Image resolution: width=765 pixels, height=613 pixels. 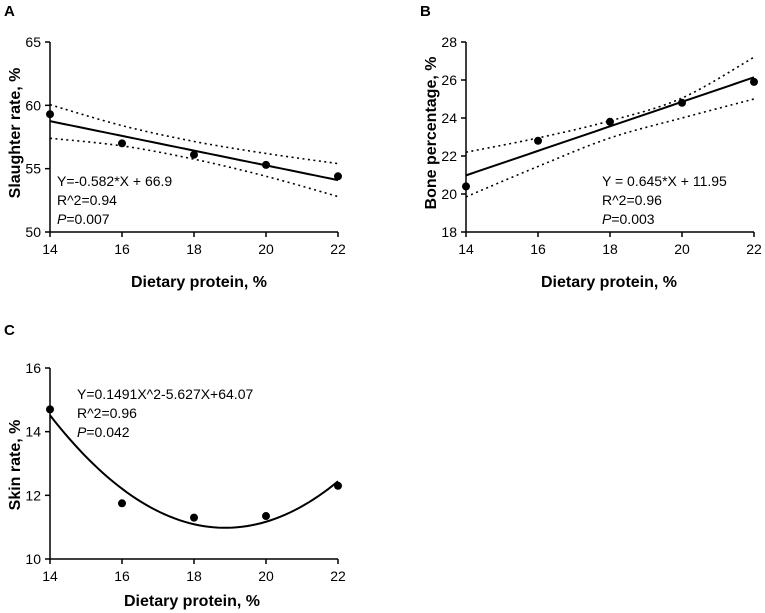 What do you see at coordinates (165, 394) in the screenshot?
I see `panel-c-equation: Y=0.1491X^2-5.627X+64.07` at bounding box center [165, 394].